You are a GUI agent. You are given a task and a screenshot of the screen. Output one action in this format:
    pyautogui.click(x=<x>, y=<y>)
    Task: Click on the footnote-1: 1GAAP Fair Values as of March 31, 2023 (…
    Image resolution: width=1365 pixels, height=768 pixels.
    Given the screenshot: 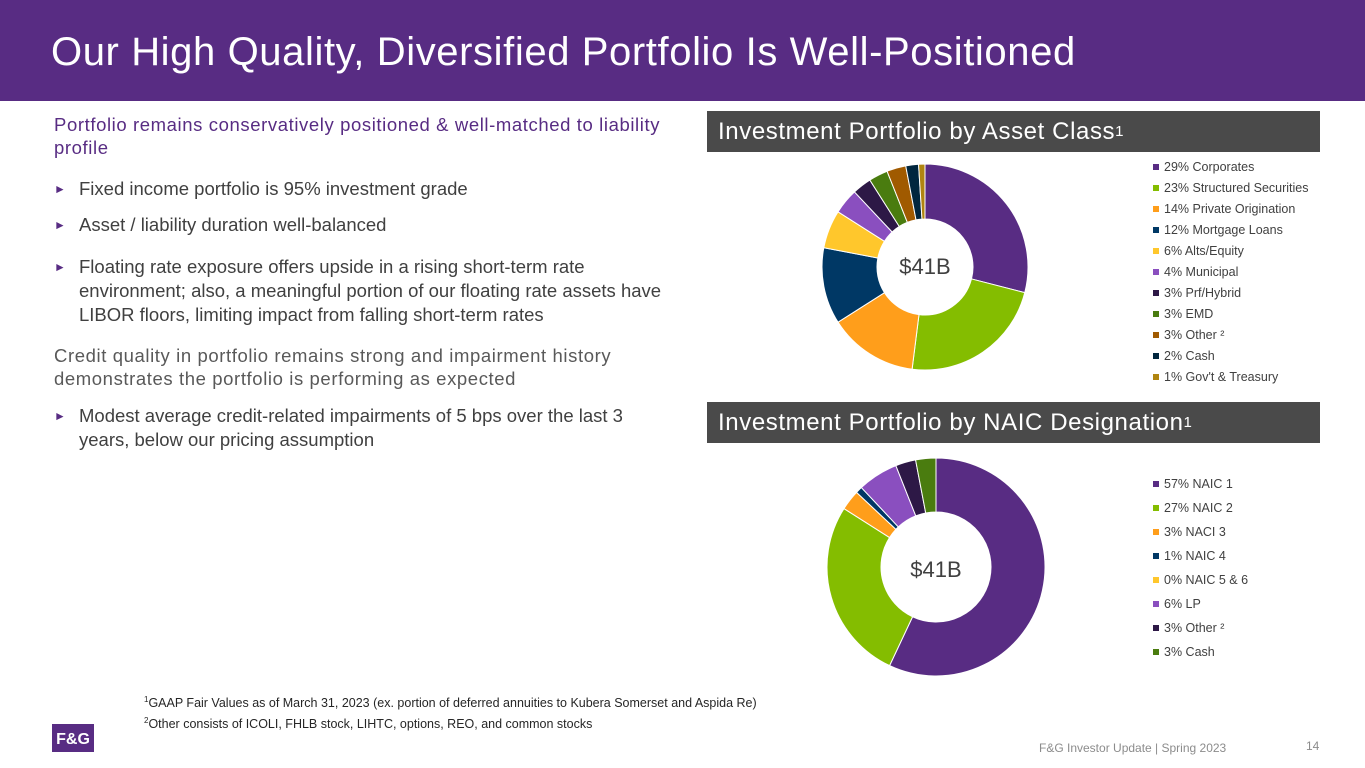 What is the action you would take?
    pyautogui.click(x=450, y=701)
    